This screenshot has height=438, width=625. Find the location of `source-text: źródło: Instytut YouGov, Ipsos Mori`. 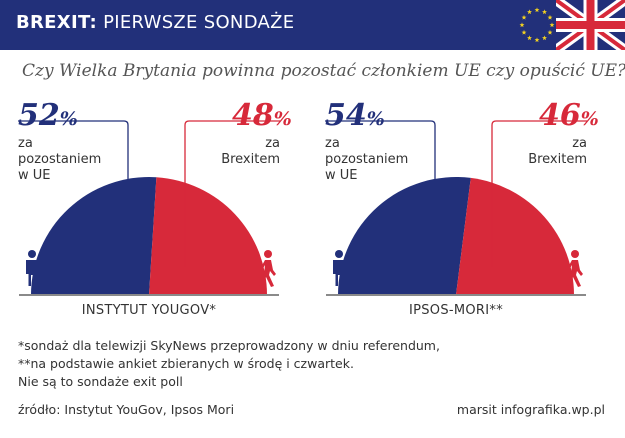

source-text: źródło: Instytut YouGov, Ipsos Mori is located at coordinates (126, 409).